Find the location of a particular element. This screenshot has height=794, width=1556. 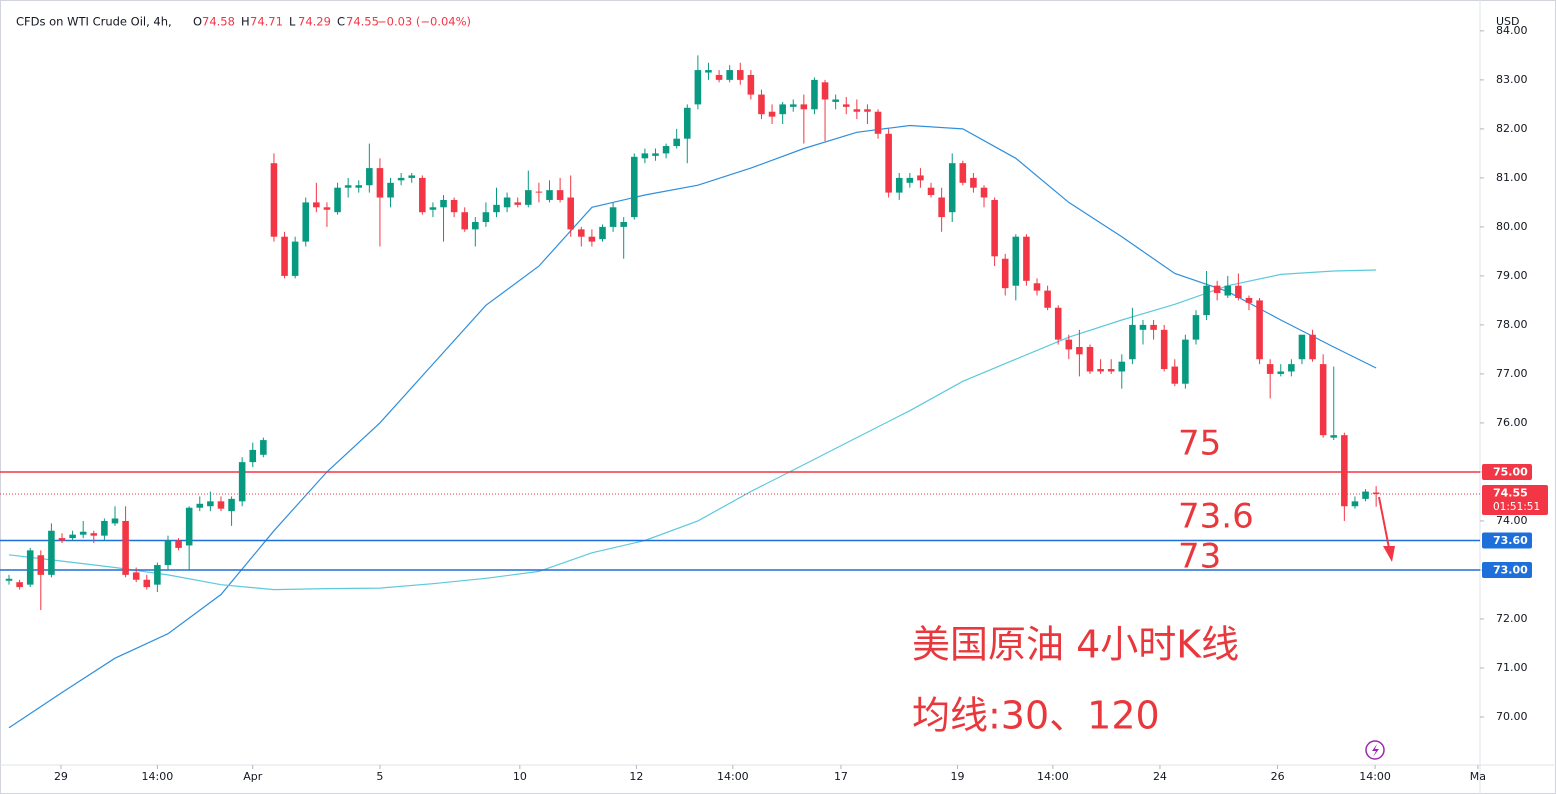

icon-circle is located at coordinates (1375, 750).